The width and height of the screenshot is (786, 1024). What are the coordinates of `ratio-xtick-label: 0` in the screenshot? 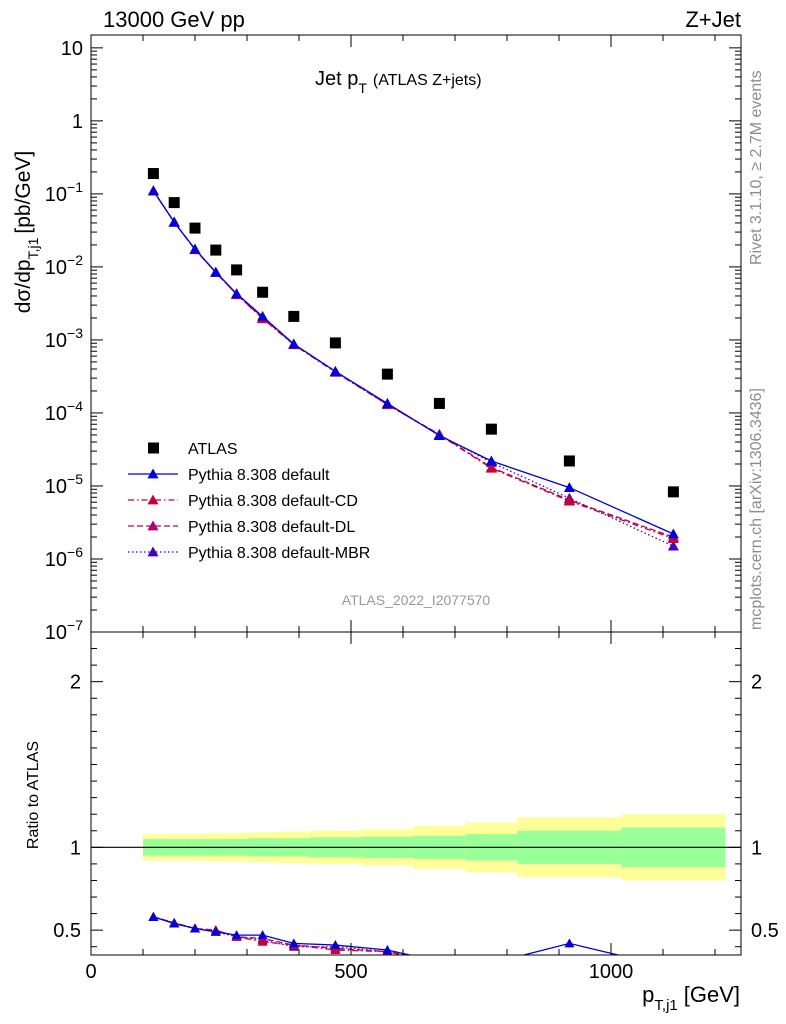 It's located at (90, 972).